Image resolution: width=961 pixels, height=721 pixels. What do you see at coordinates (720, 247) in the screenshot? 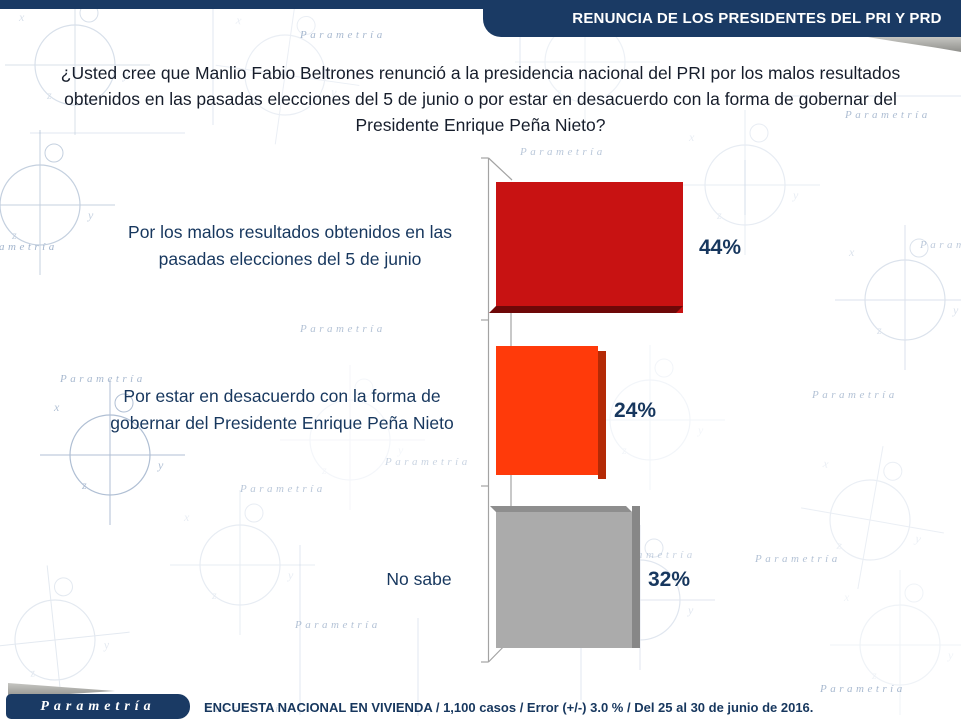
I see `value-label: 44%` at bounding box center [720, 247].